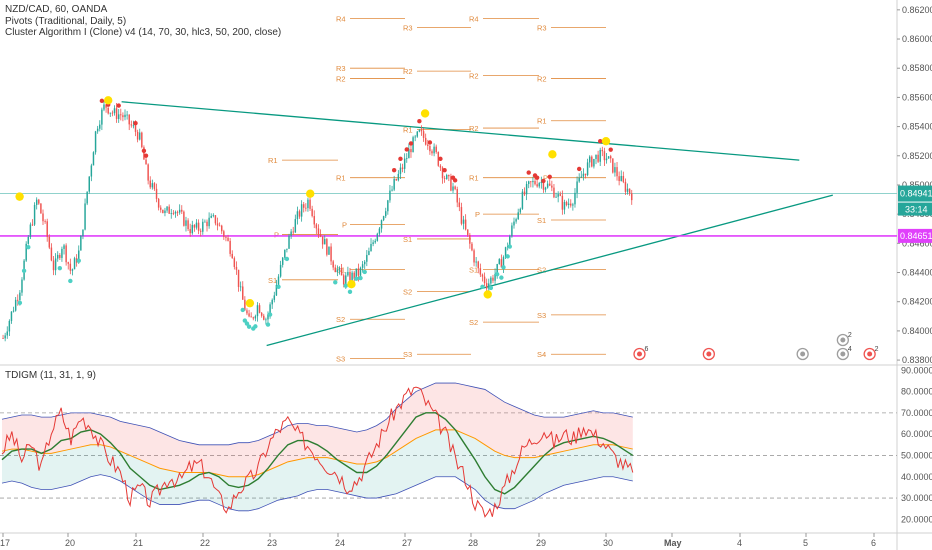  Describe the element at coordinates (917, 156) in the screenshot. I see `price-tick-label: 0.85200` at that location.